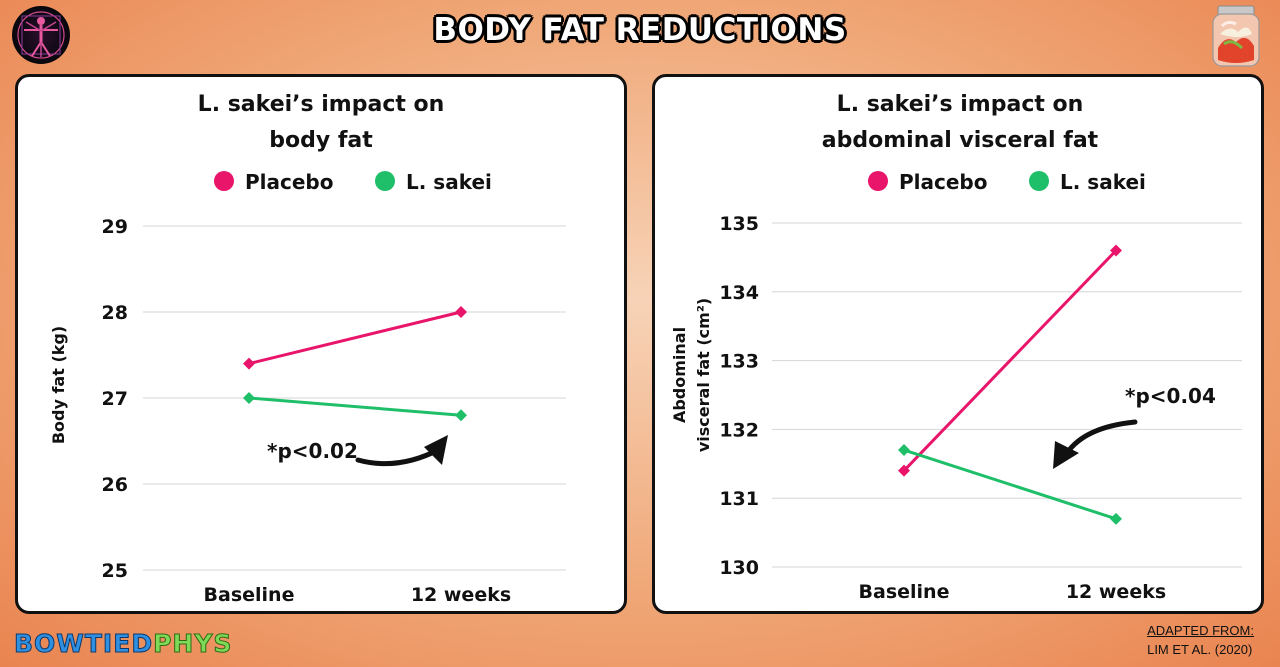 Image resolution: width=1280 pixels, height=667 pixels. I want to click on source-credit: ADAPTED FROM: LIM ET AL. (2020), so click(1200, 640).